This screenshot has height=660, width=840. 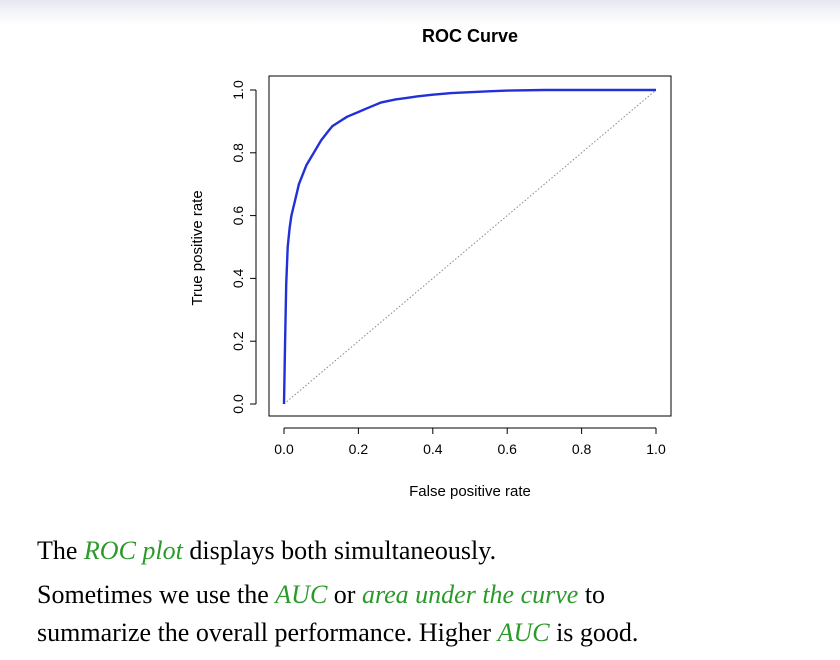 I want to click on x-tick-label: 1.0, so click(x=656, y=449).